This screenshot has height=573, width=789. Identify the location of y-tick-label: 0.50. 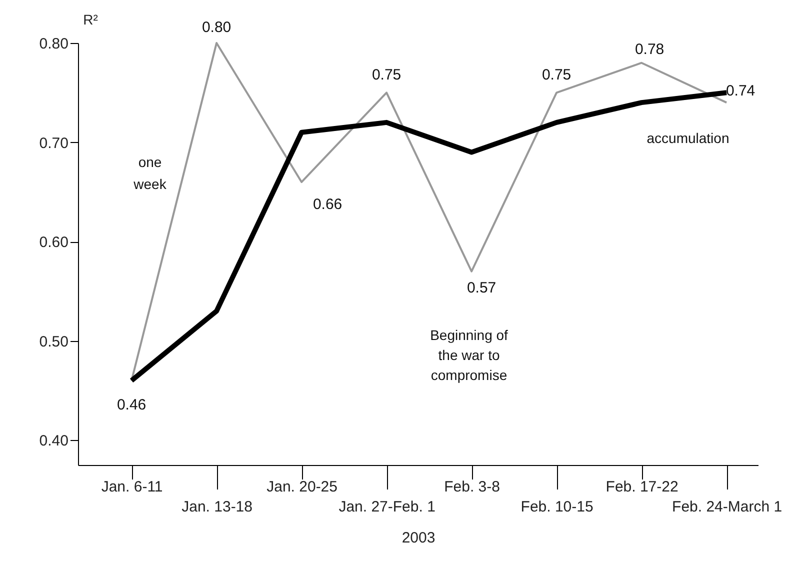
(53, 341).